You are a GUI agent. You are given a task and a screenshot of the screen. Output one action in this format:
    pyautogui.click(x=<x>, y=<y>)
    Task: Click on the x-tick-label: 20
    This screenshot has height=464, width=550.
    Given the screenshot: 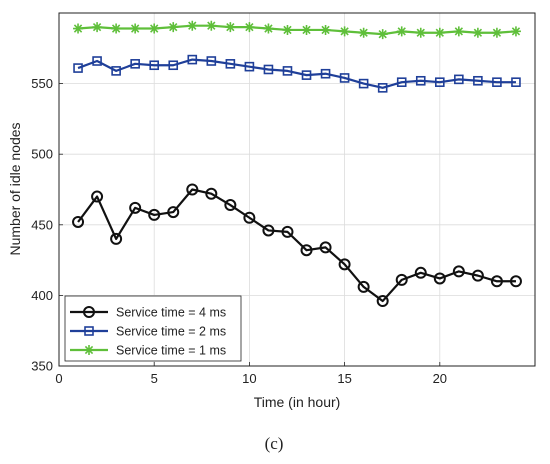 What is the action you would take?
    pyautogui.click(x=440, y=378)
    